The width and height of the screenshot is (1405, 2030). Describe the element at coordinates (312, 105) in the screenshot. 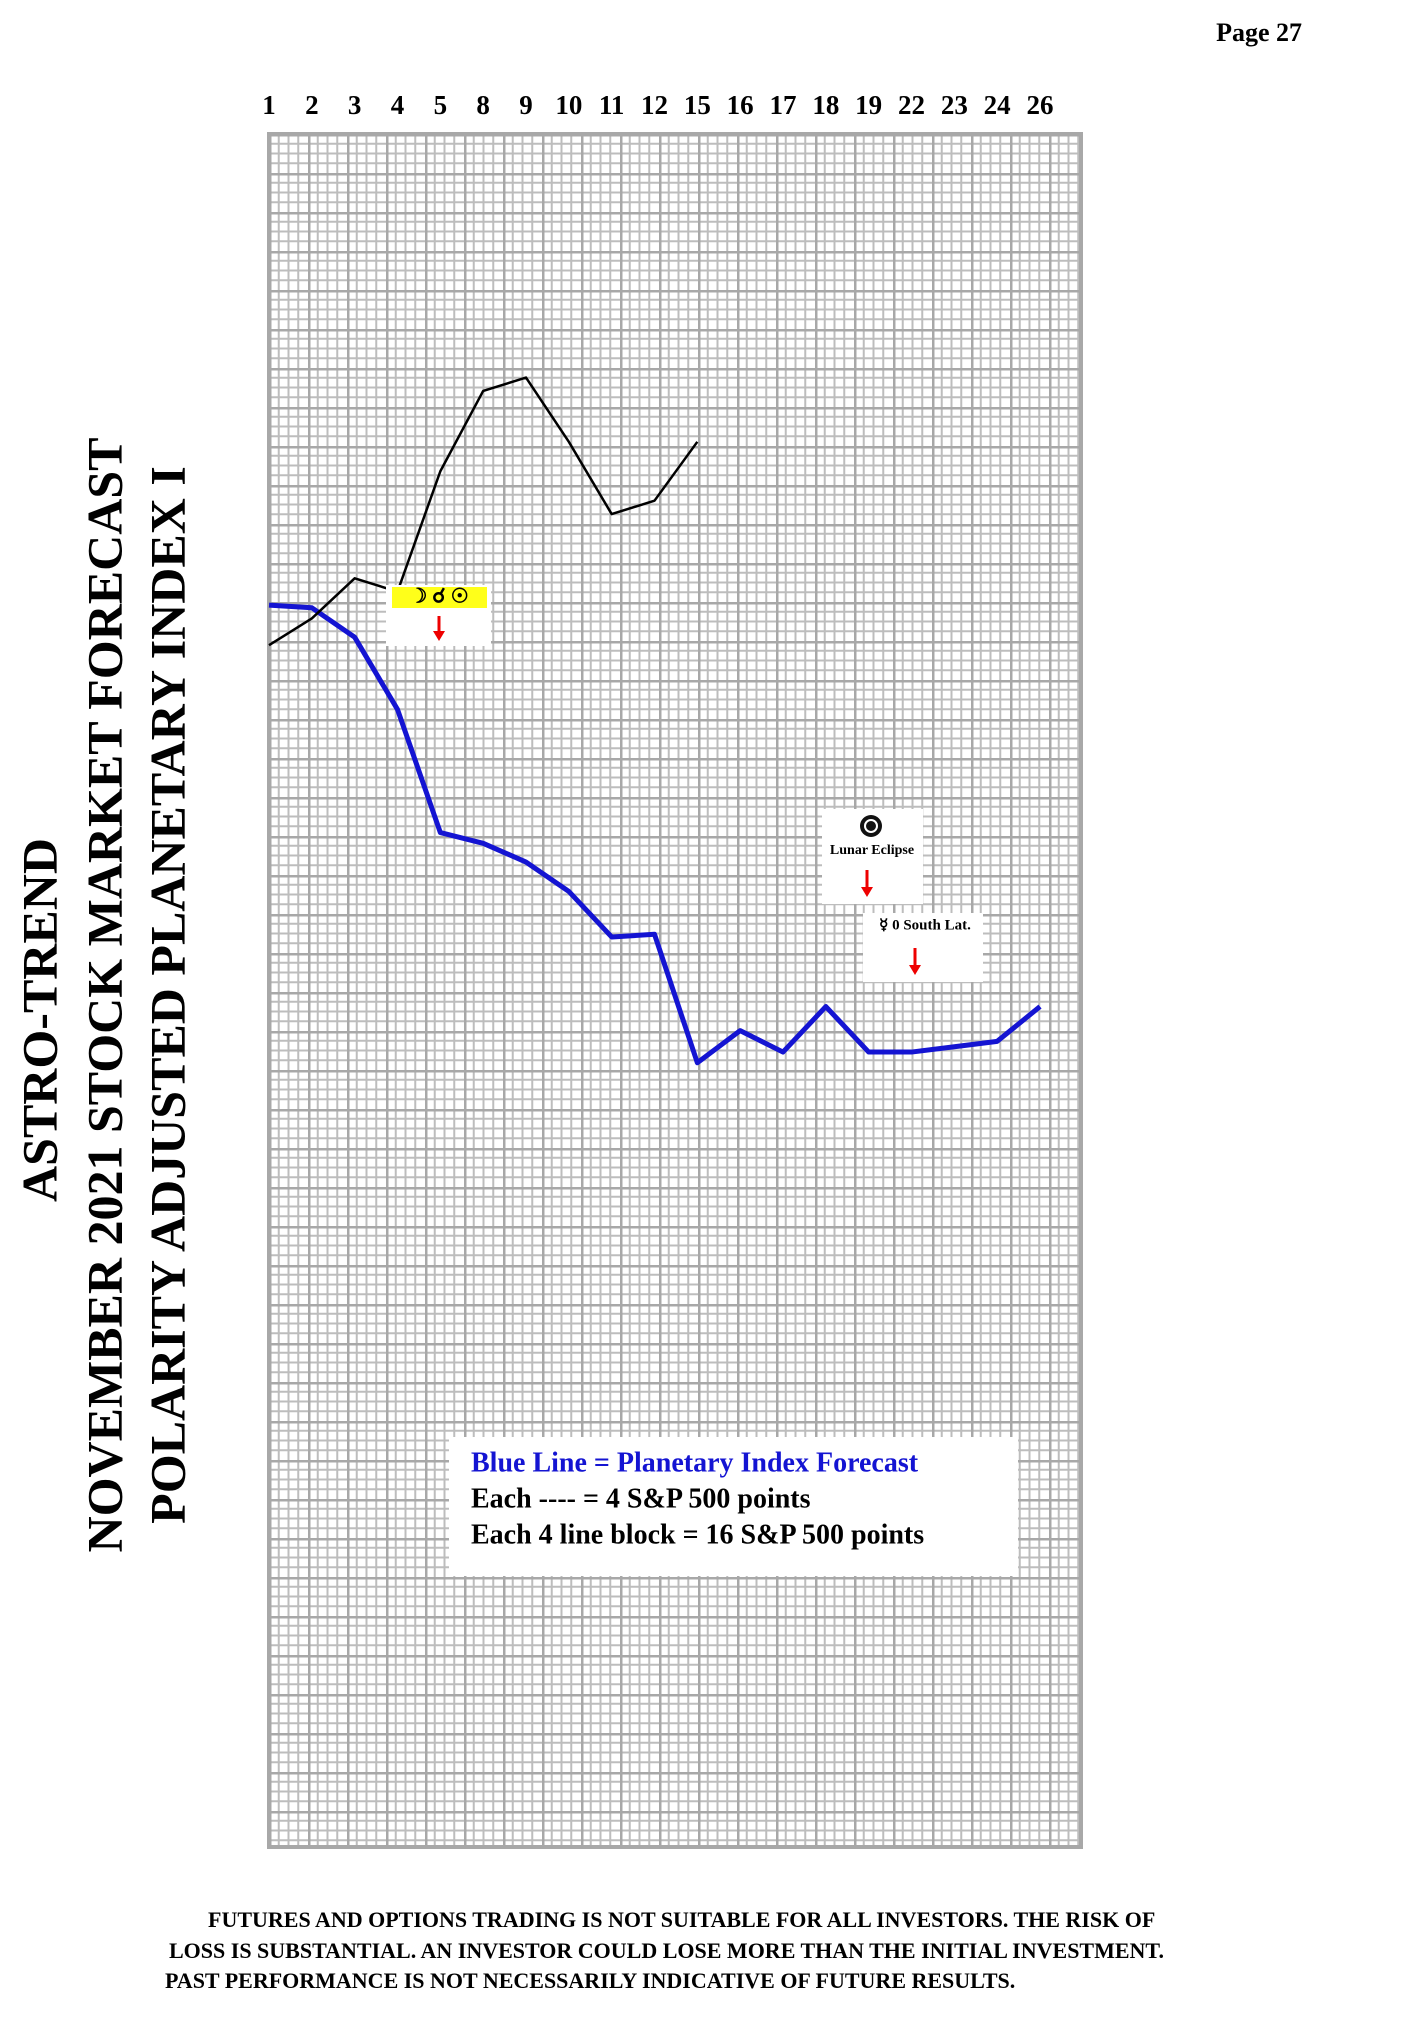

I see `x-tick-label: 2` at that location.